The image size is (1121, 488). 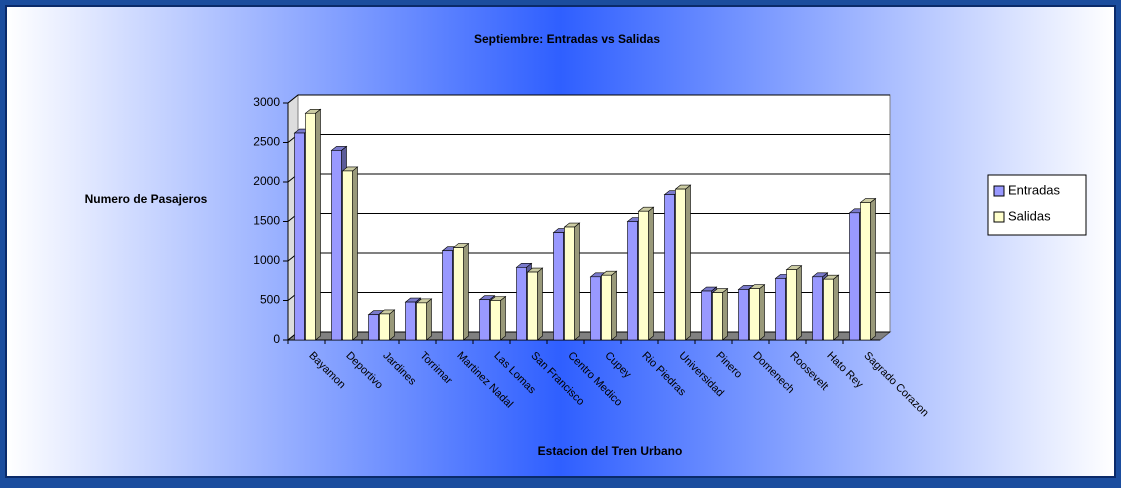 What do you see at coordinates (266, 142) in the screenshot?
I see `y-tick-label: 2500` at bounding box center [266, 142].